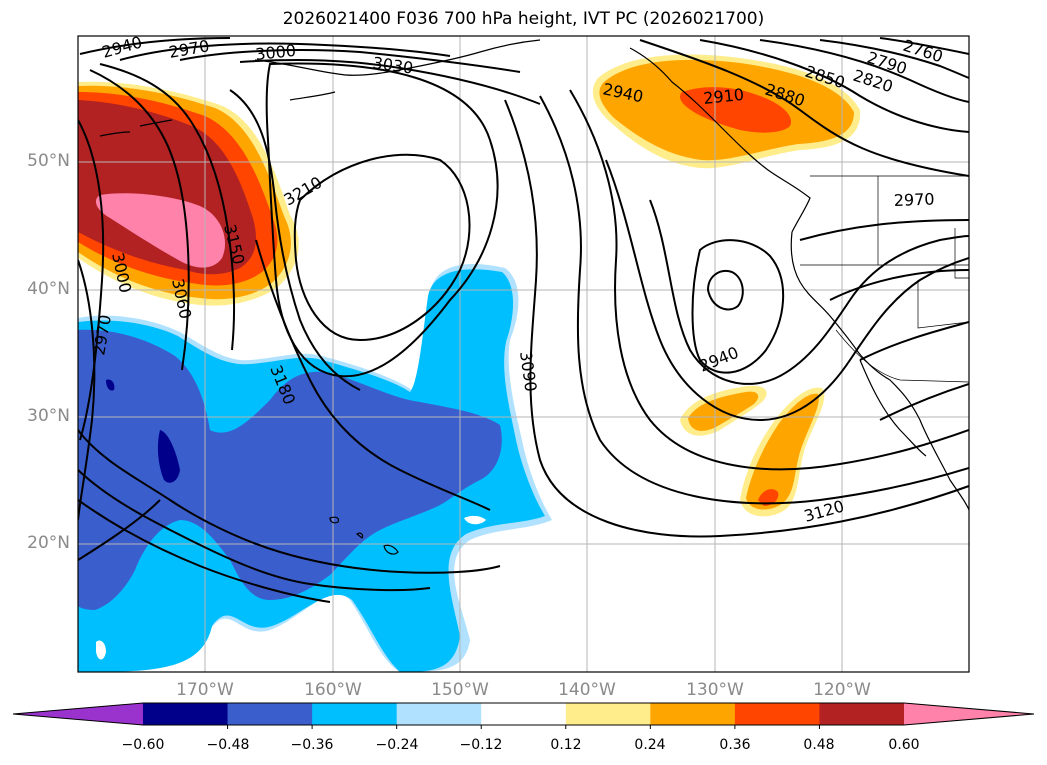  What do you see at coordinates (188, 193) in the screenshot?
I see `ivt-positive-anomaly-west` at bounding box center [188, 193].